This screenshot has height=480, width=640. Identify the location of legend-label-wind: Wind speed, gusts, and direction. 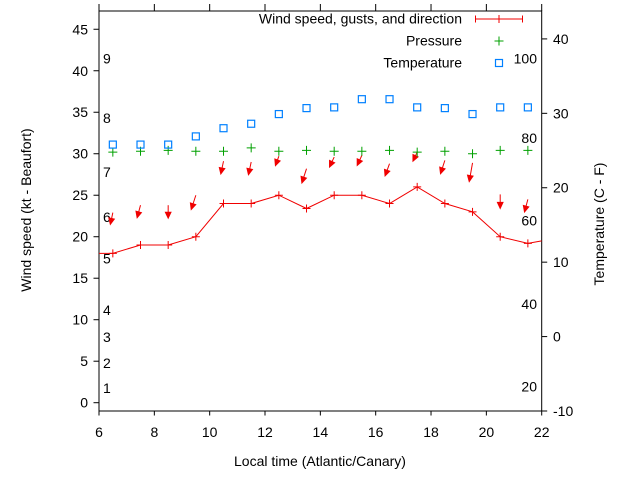
(360, 19).